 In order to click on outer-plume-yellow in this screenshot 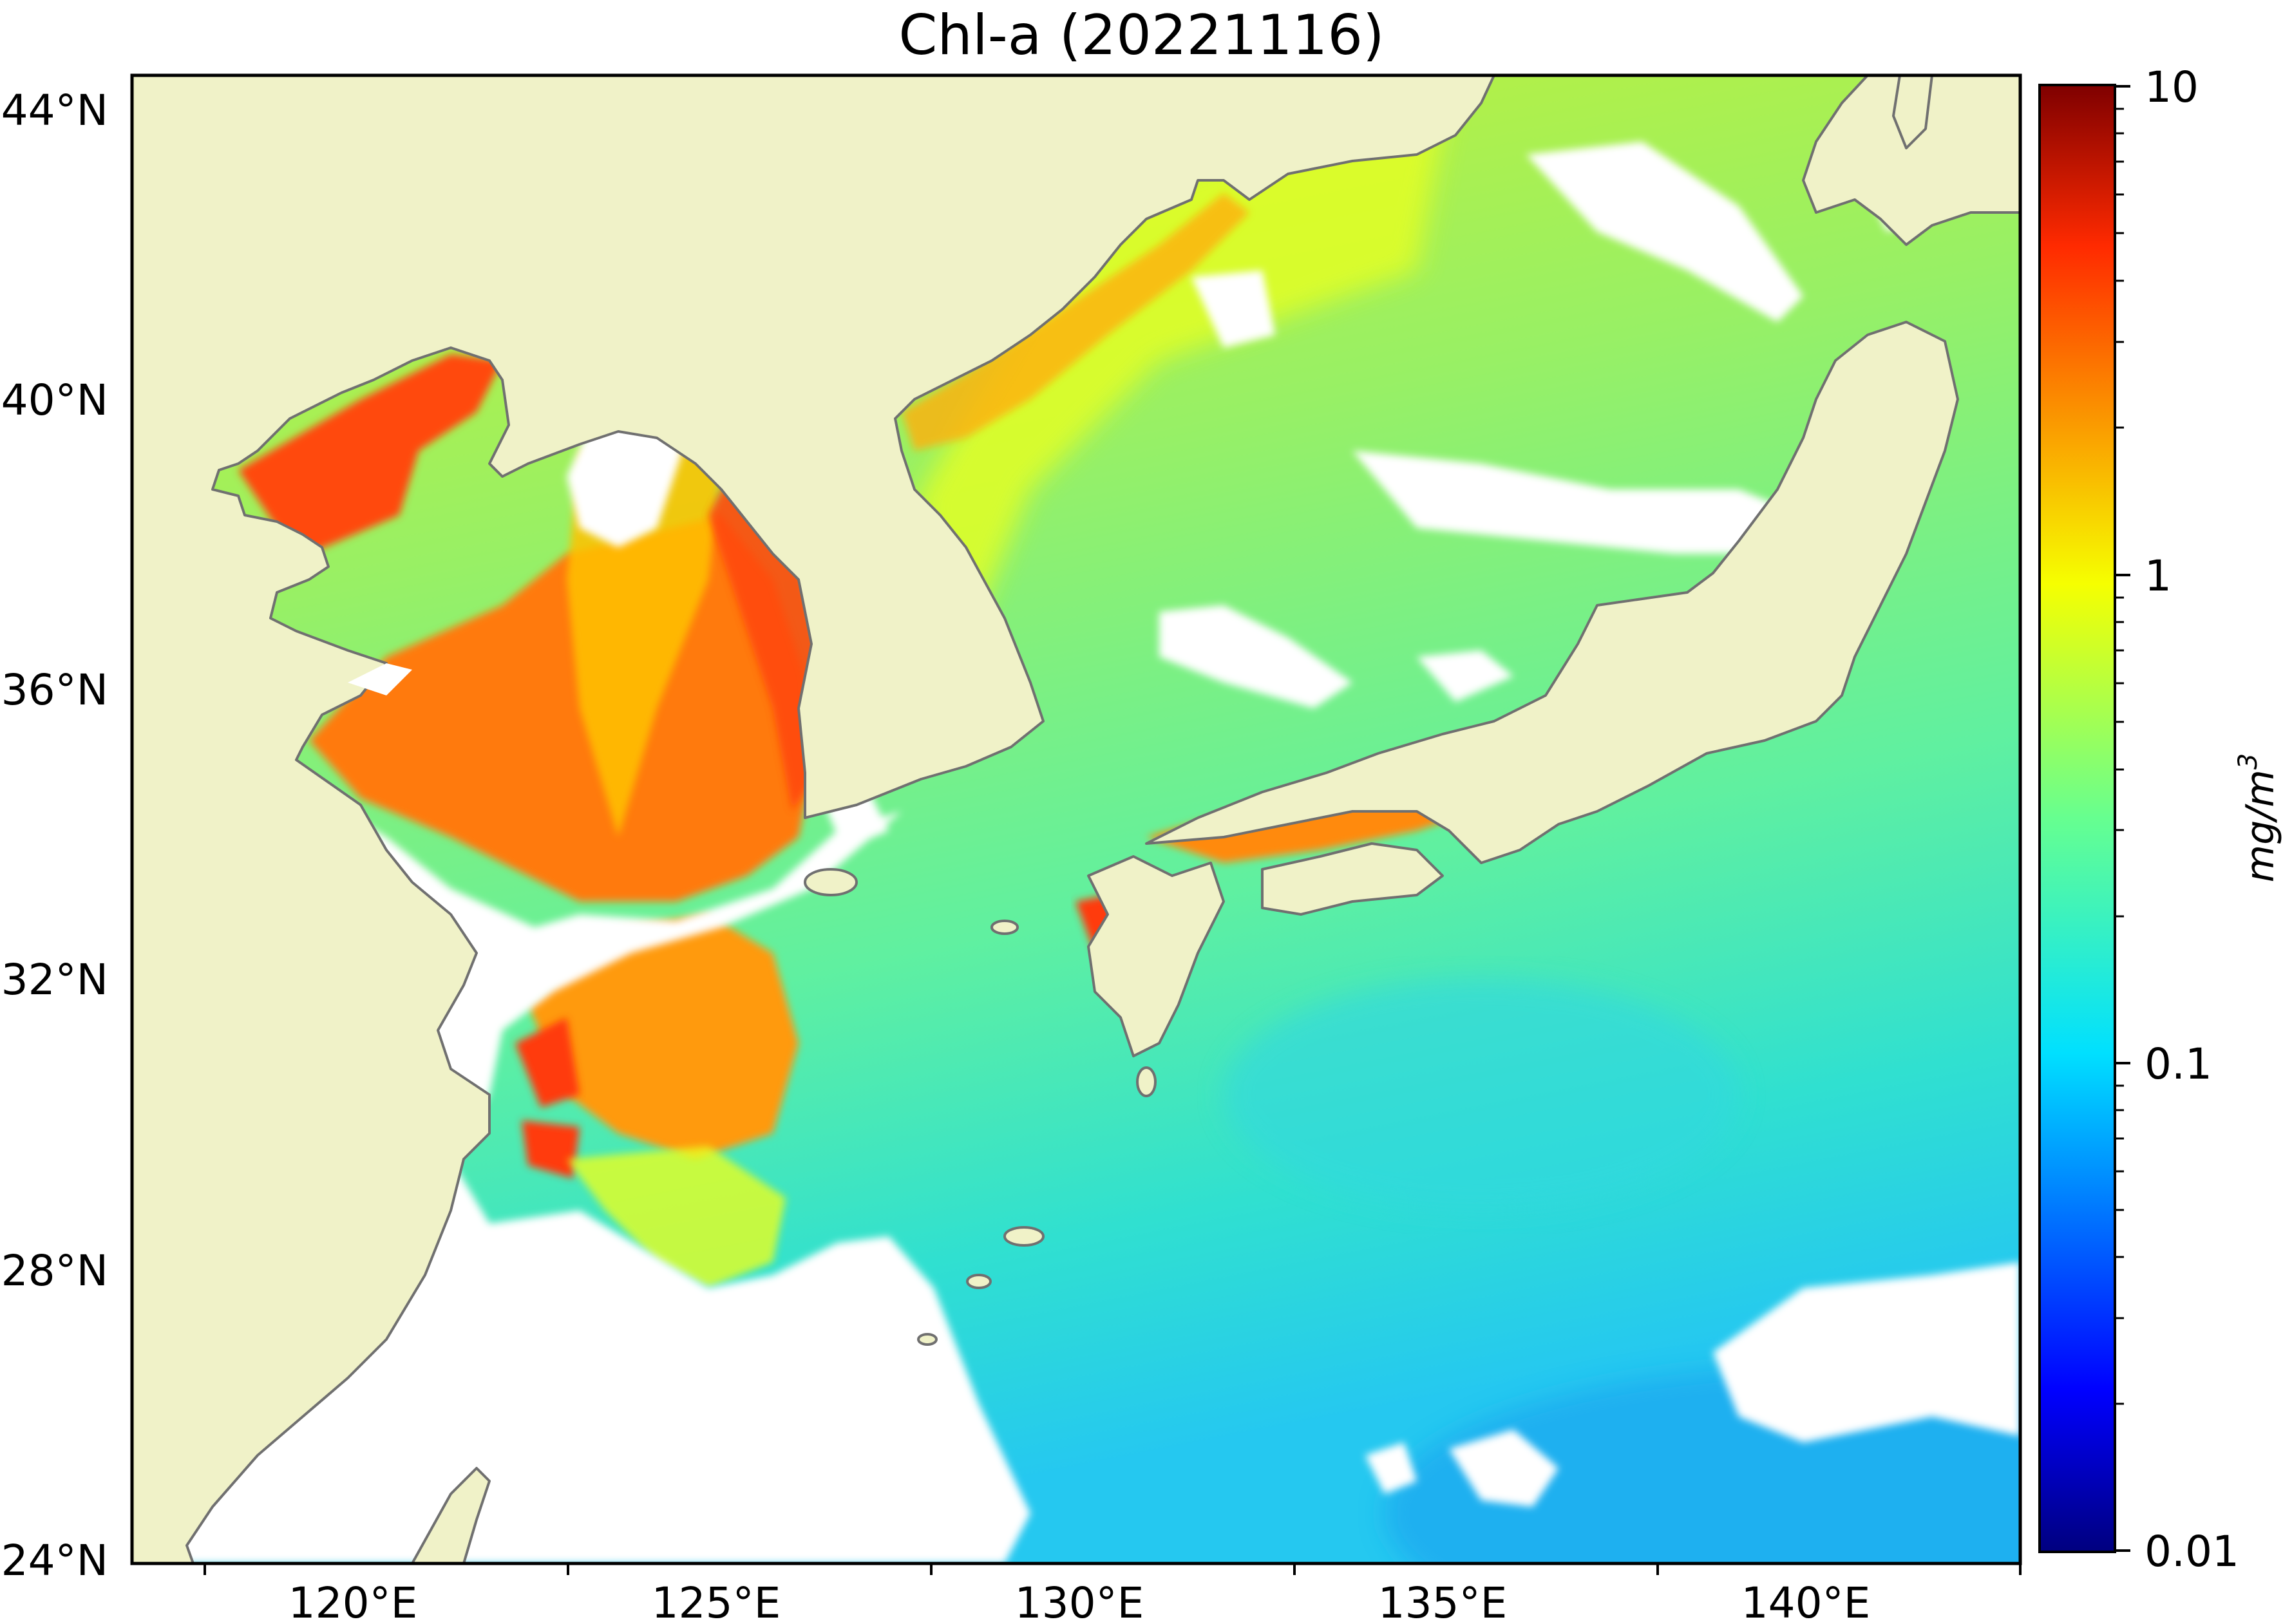, I will do `click(676, 1217)`.